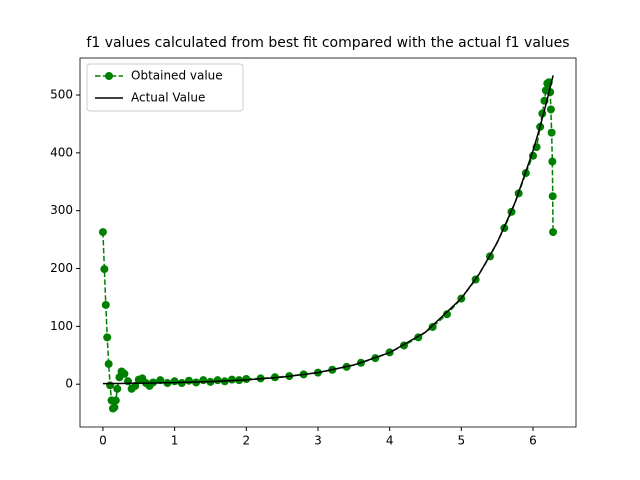 The width and height of the screenshot is (640, 480). Describe the element at coordinates (103, 441) in the screenshot. I see `x-tick-label: 0` at that location.